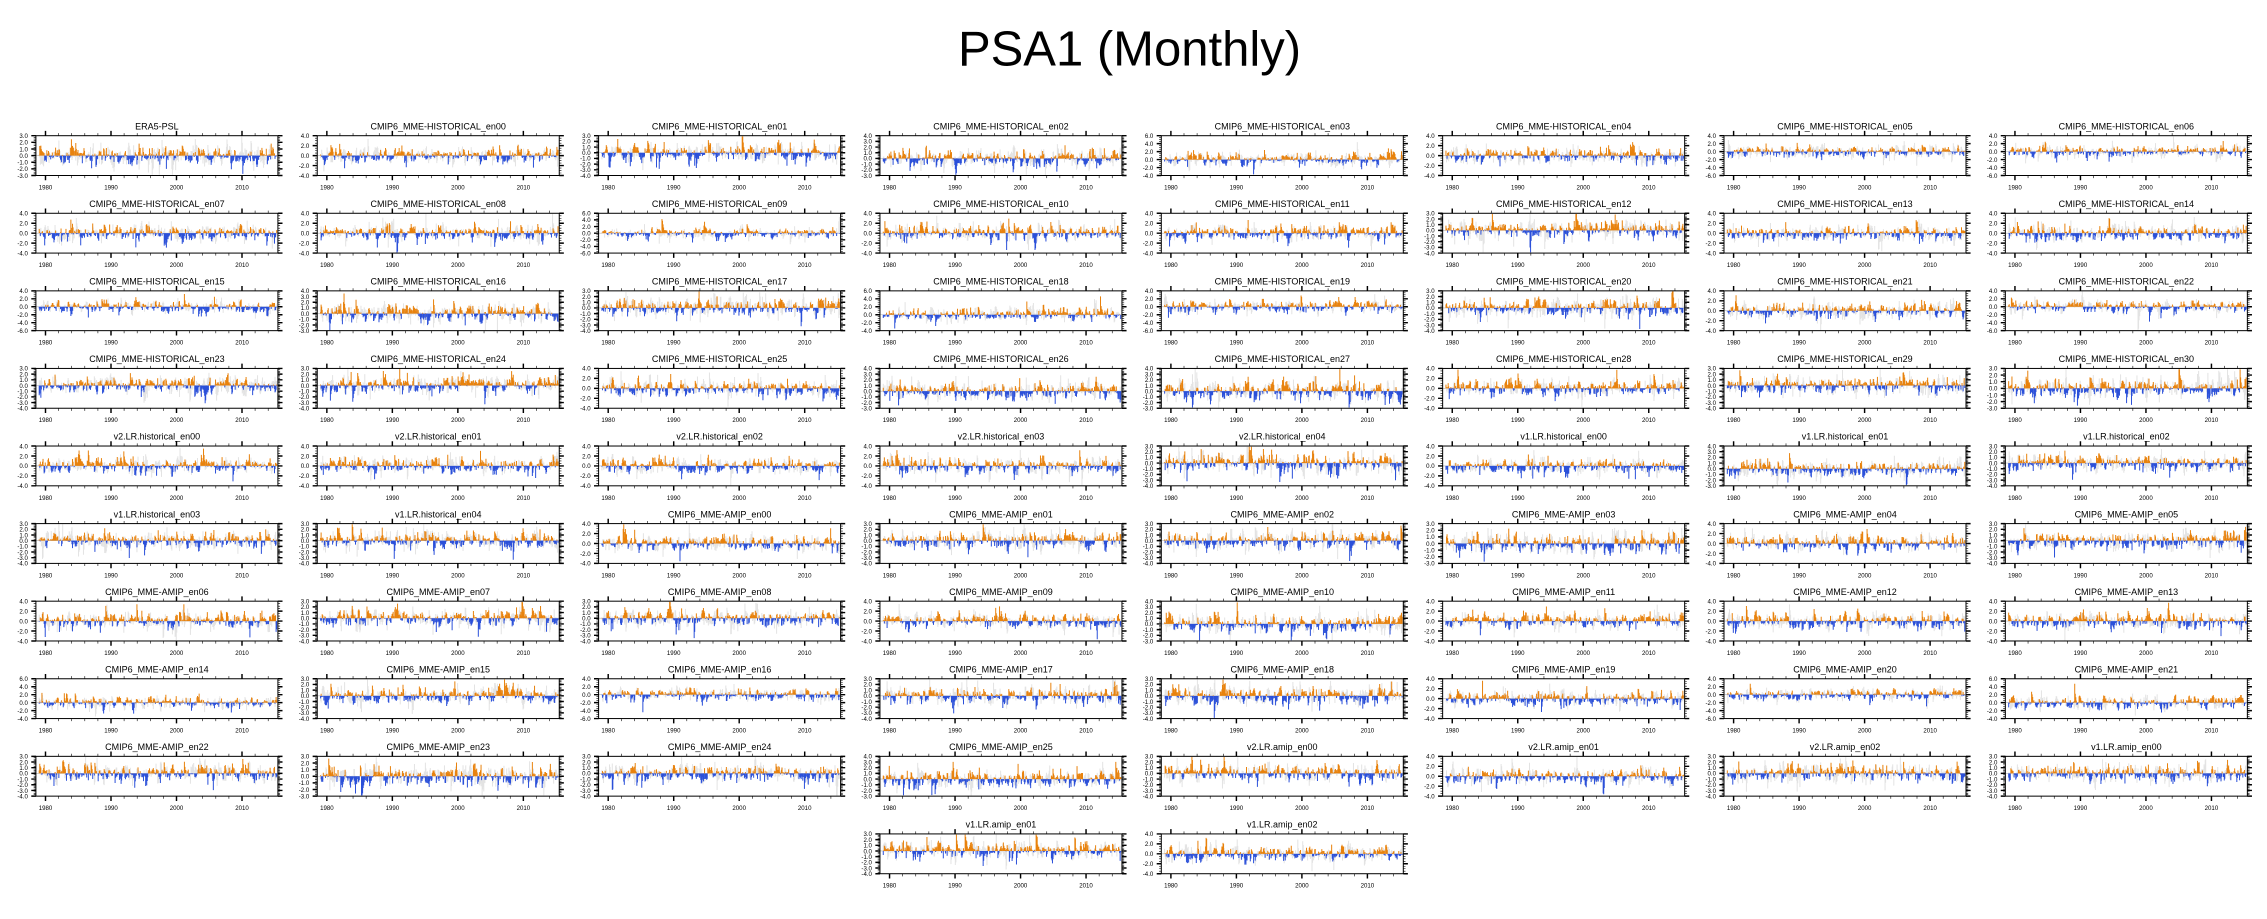  What do you see at coordinates (157, 126) in the screenshot?
I see `svg-text: ERA5-PSL` at bounding box center [157, 126].